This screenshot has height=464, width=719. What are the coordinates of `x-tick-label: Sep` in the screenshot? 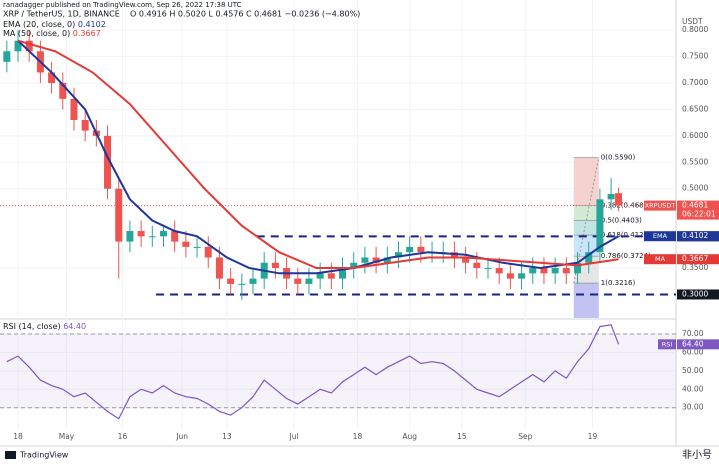 It's located at (525, 436).